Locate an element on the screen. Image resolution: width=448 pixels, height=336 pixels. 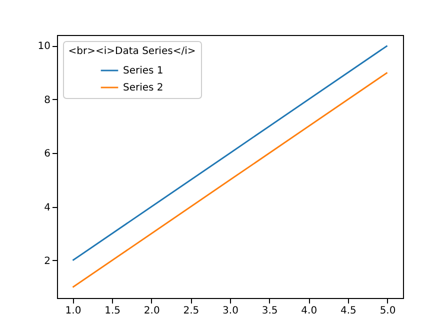
x-tick-label: 4.5 is located at coordinates (348, 311).